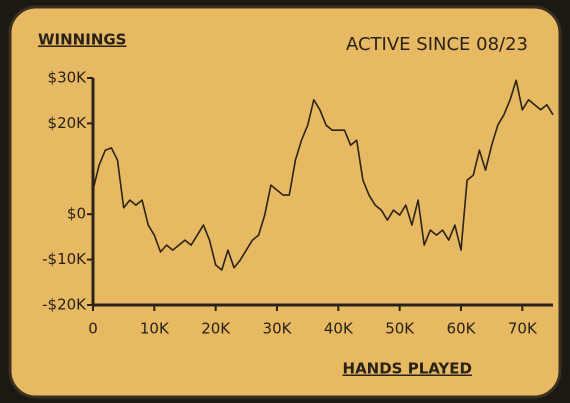 The image size is (570, 403). Describe the element at coordinates (68, 78) in the screenshot. I see `y-tick-label: $30K` at that location.